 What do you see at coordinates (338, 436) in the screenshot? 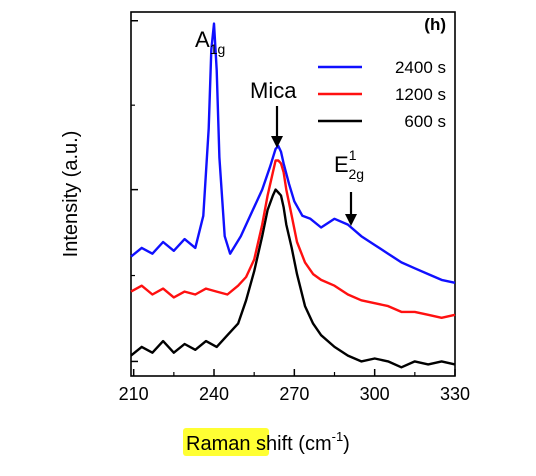
I see `x-axis-title-superscript: -1` at bounding box center [338, 436].